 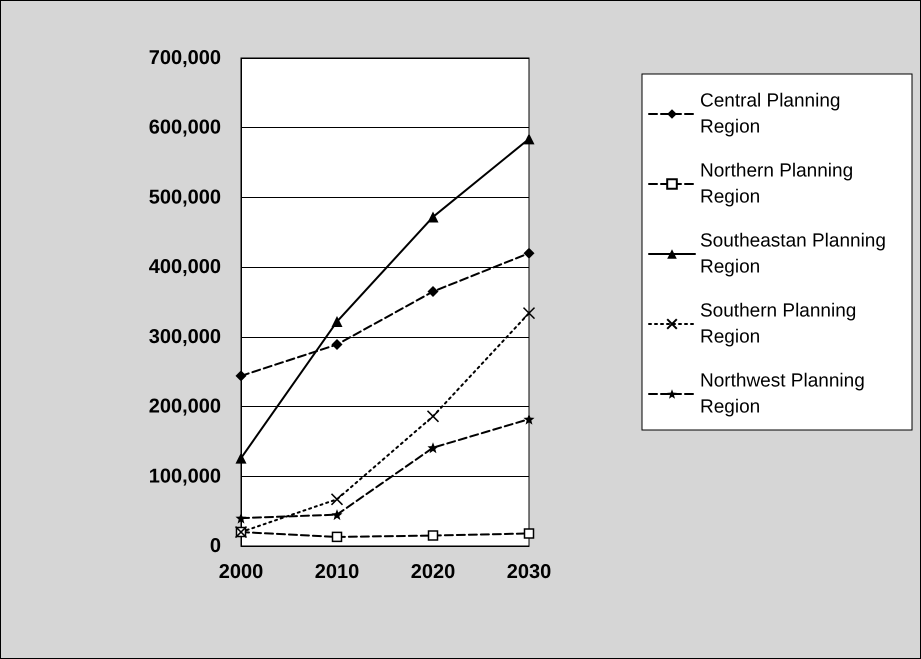 What do you see at coordinates (433, 572) in the screenshot?
I see `x-tick-label: 2020` at bounding box center [433, 572].